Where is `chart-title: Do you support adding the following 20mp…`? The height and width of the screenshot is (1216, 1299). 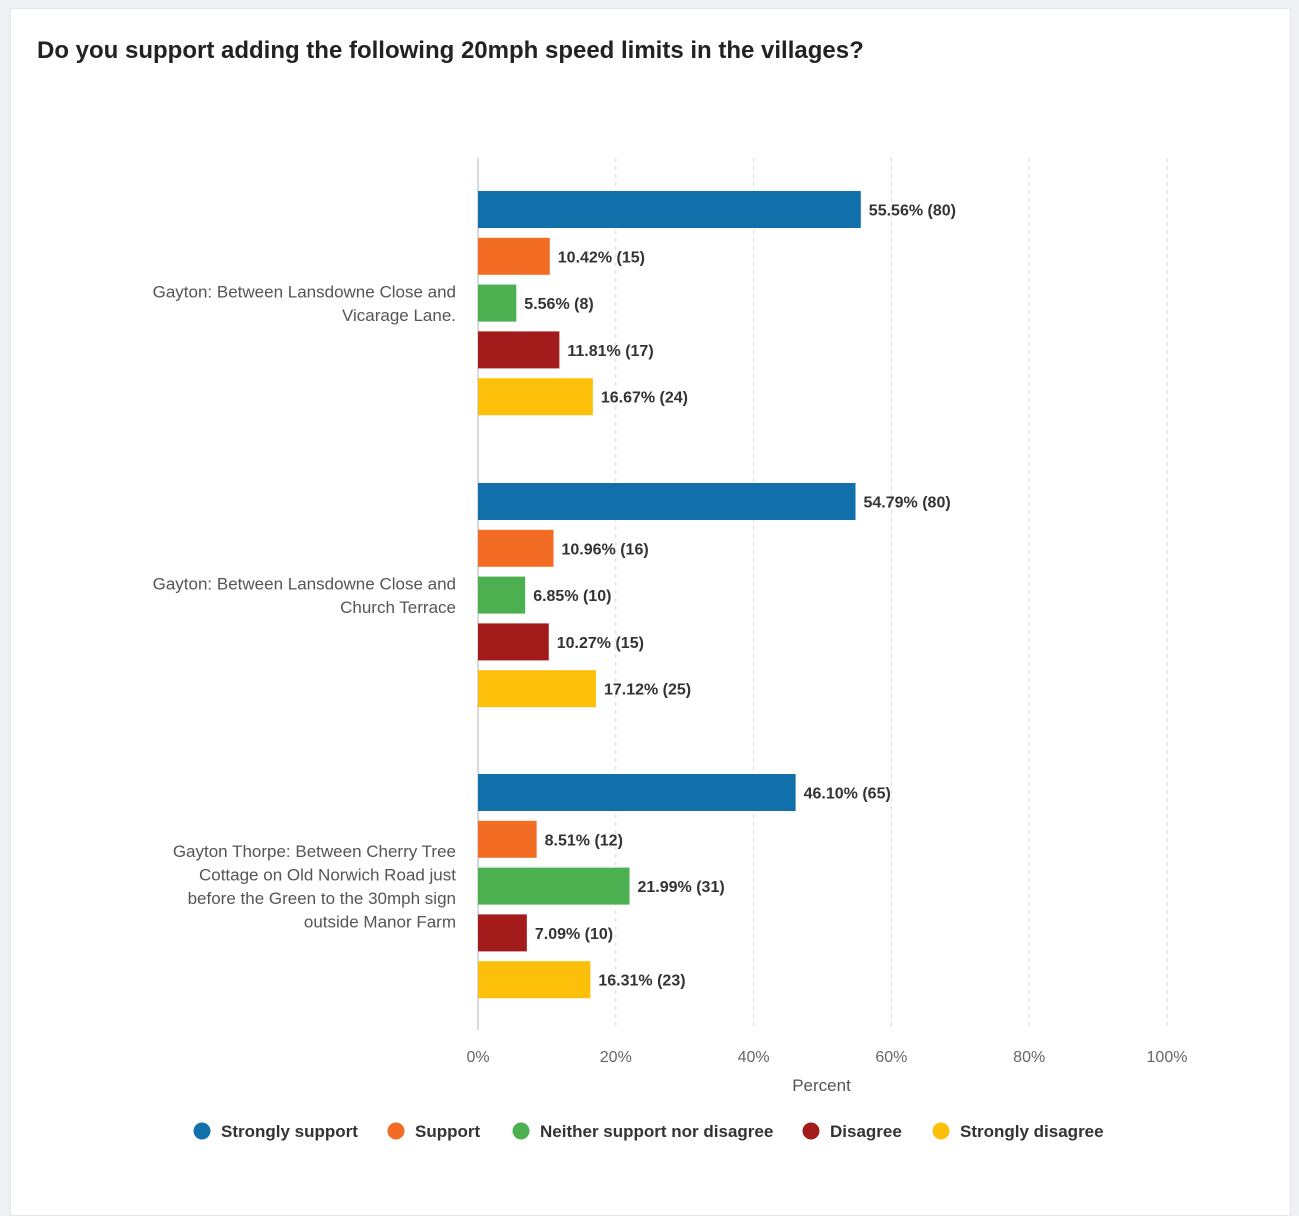 chart-title: Do you support adding the following 20mp… is located at coordinates (450, 50).